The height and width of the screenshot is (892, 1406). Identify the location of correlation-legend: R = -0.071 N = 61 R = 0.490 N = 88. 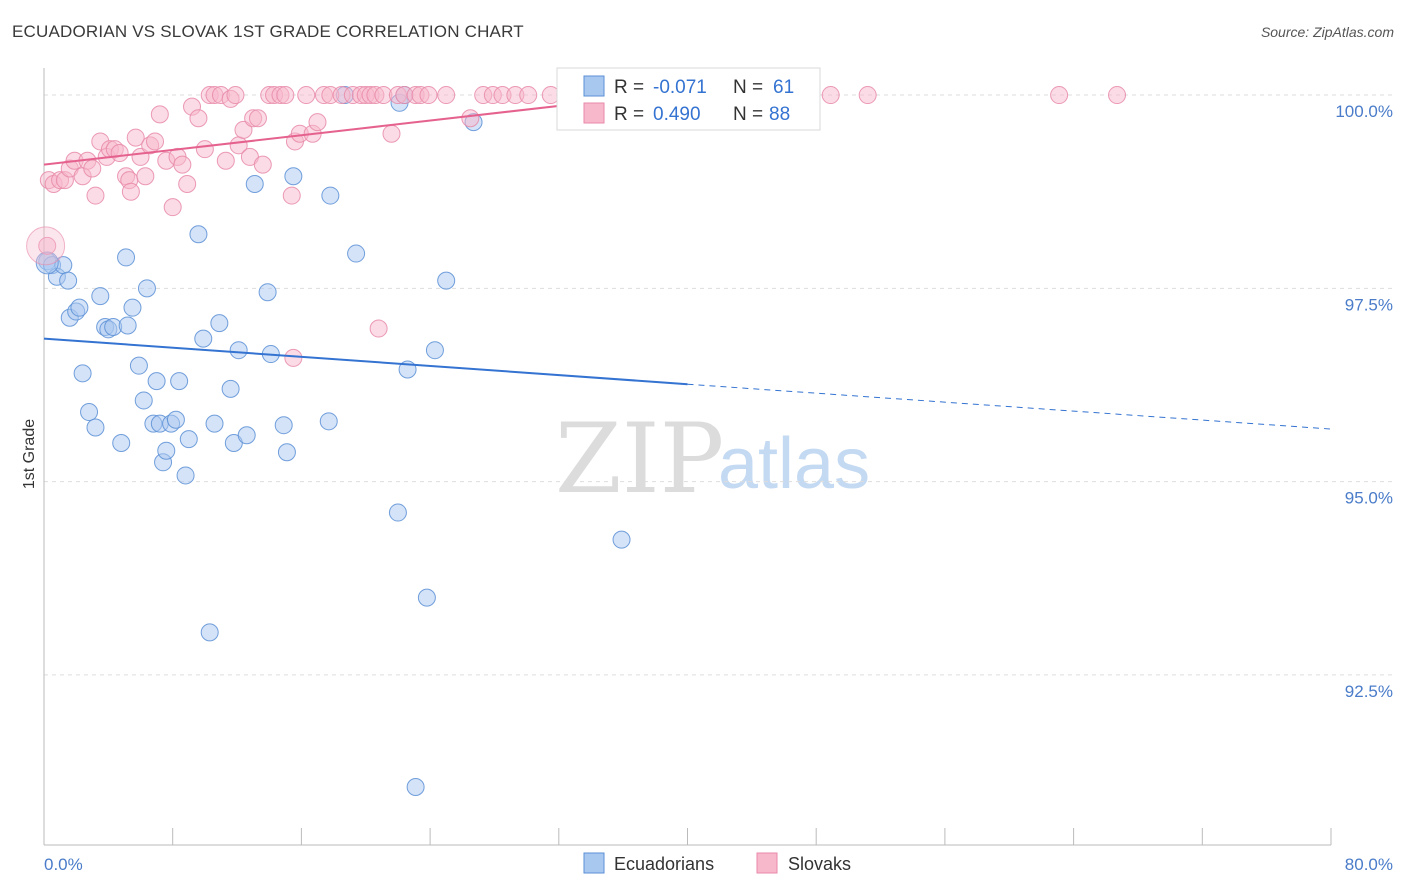
(688, 99).